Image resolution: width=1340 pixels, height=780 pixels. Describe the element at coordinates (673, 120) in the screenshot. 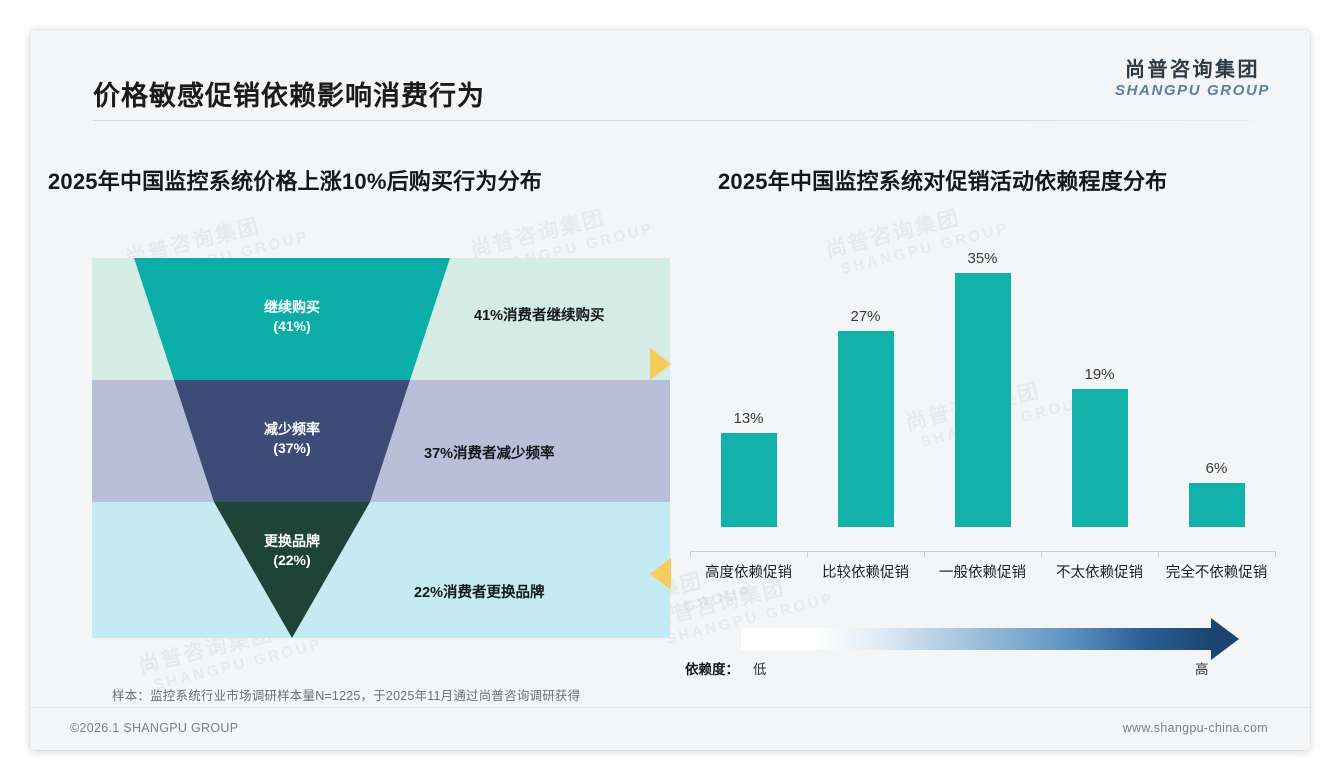

I see `header-divider` at that location.